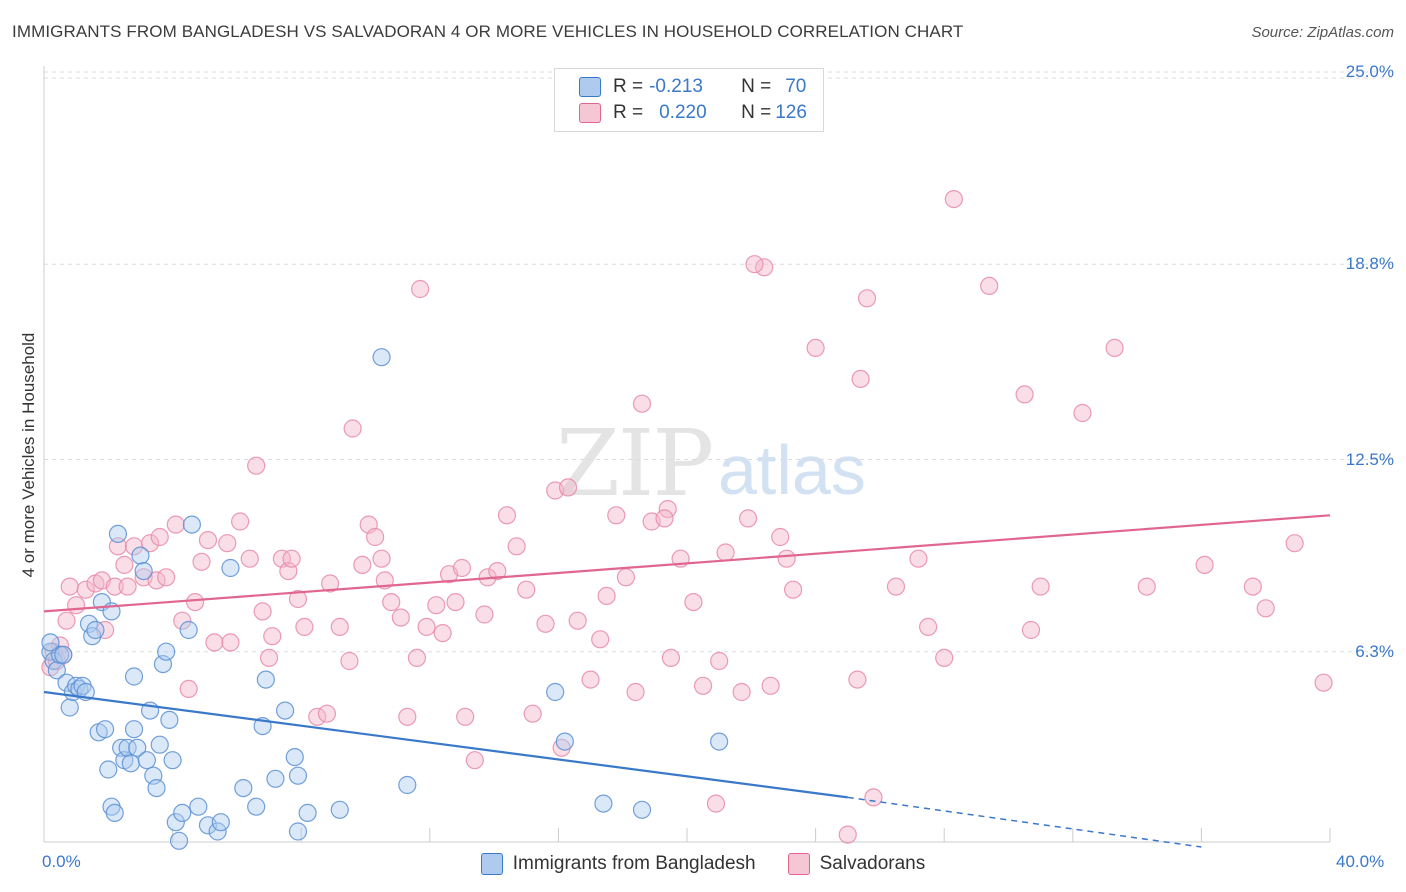 The image size is (1406, 892). I want to click on legend-item-salvadorans: Salvadorans, so click(856, 864).